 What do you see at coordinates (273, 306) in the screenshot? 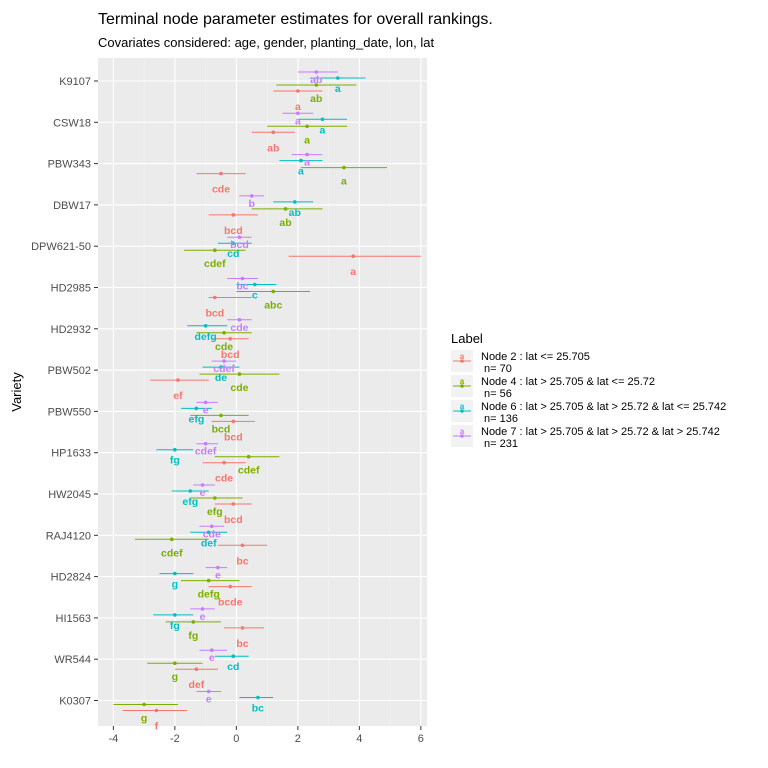
I see `group-letter-label: abc` at bounding box center [273, 306].